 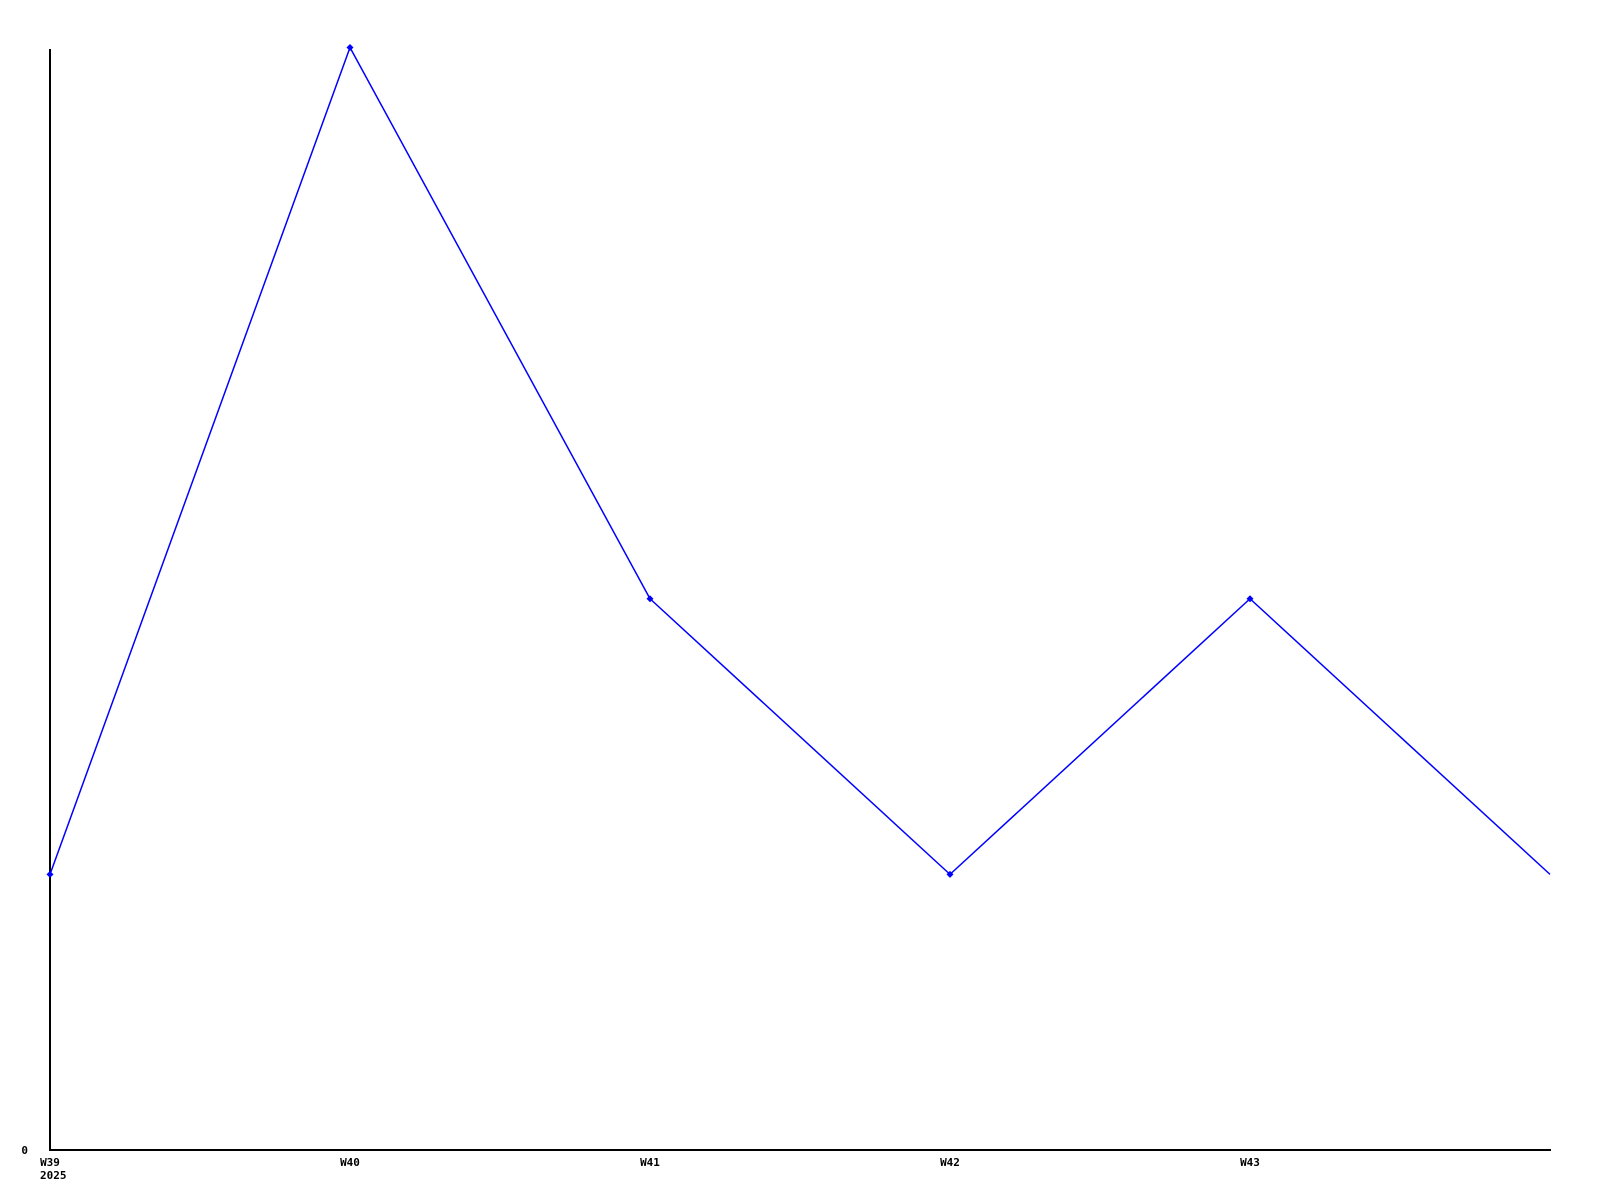 I want to click on y-axis-tick-labels: 0, so click(x=24, y=1150).